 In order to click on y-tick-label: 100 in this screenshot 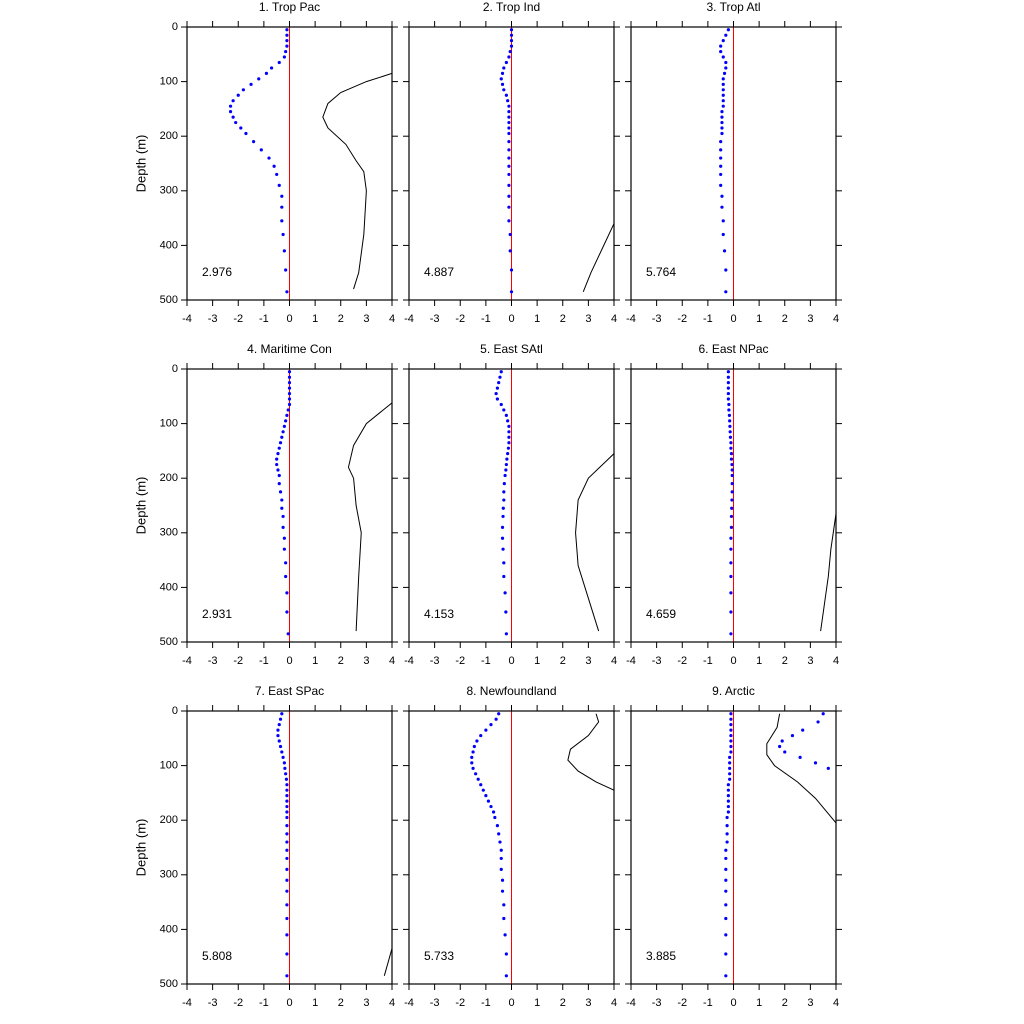, I will do `click(169, 82)`.